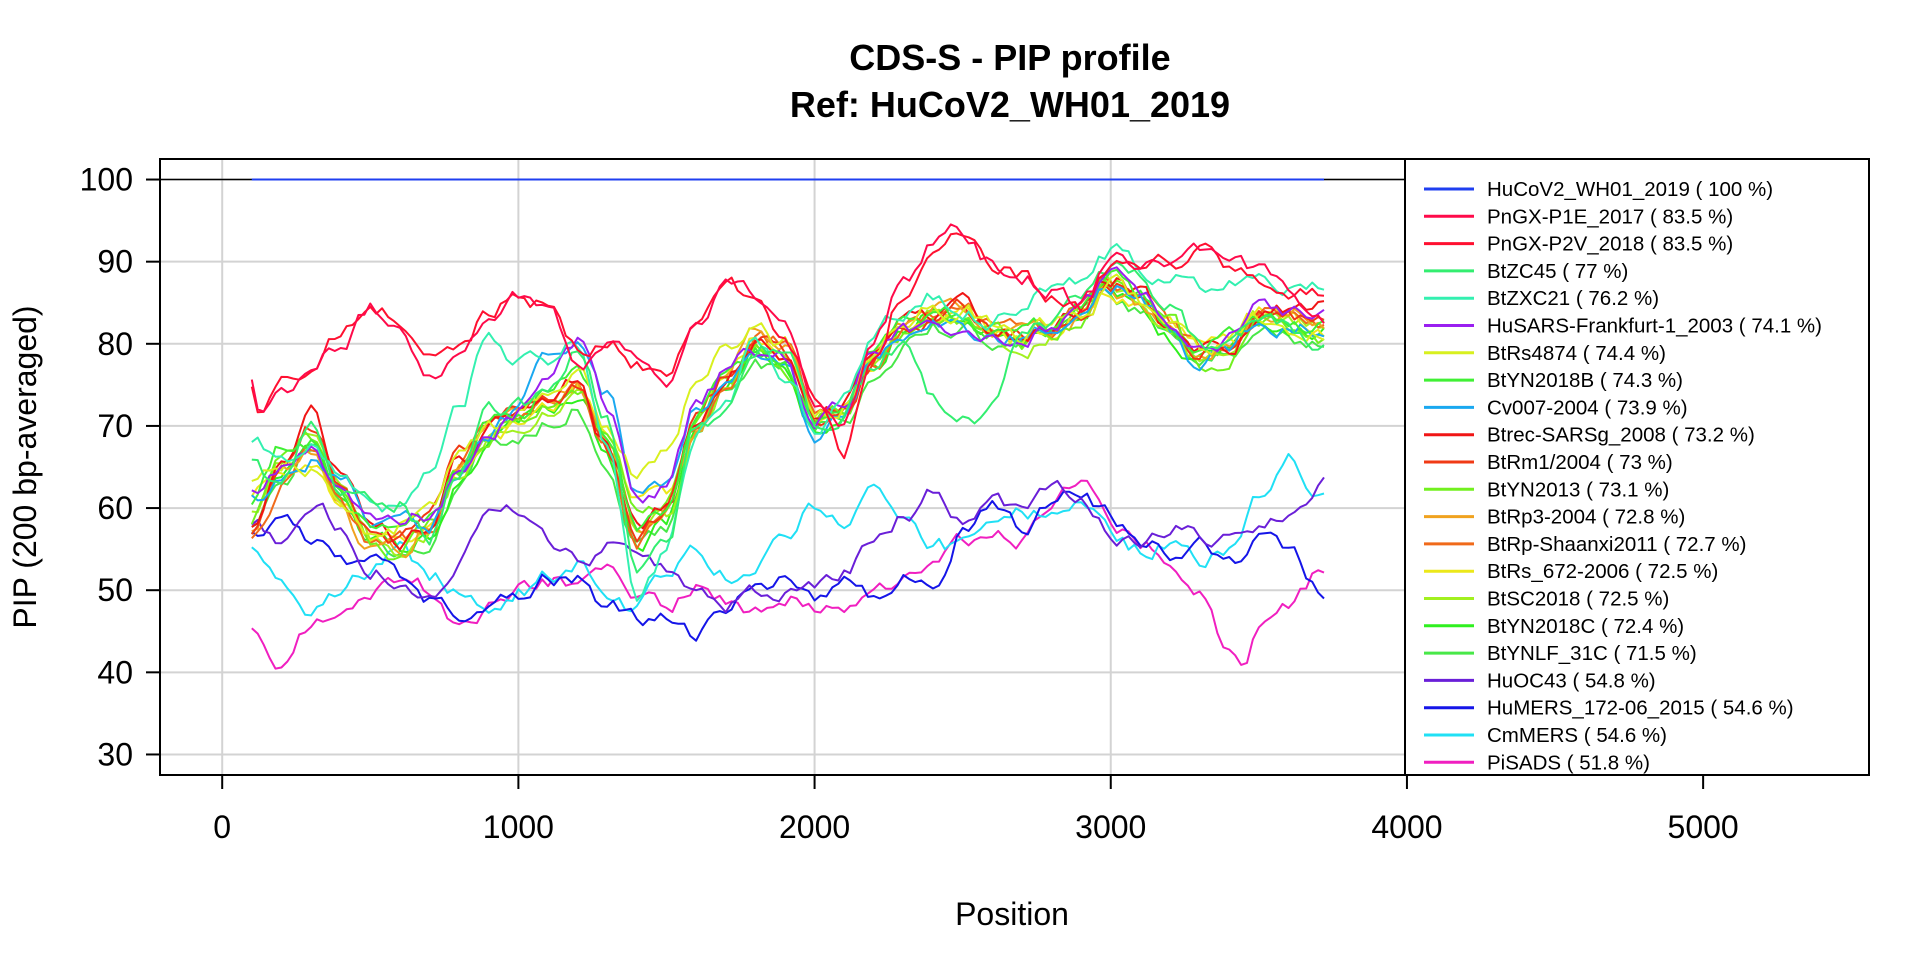  I want to click on y-tick-label: 90, so click(115, 262).